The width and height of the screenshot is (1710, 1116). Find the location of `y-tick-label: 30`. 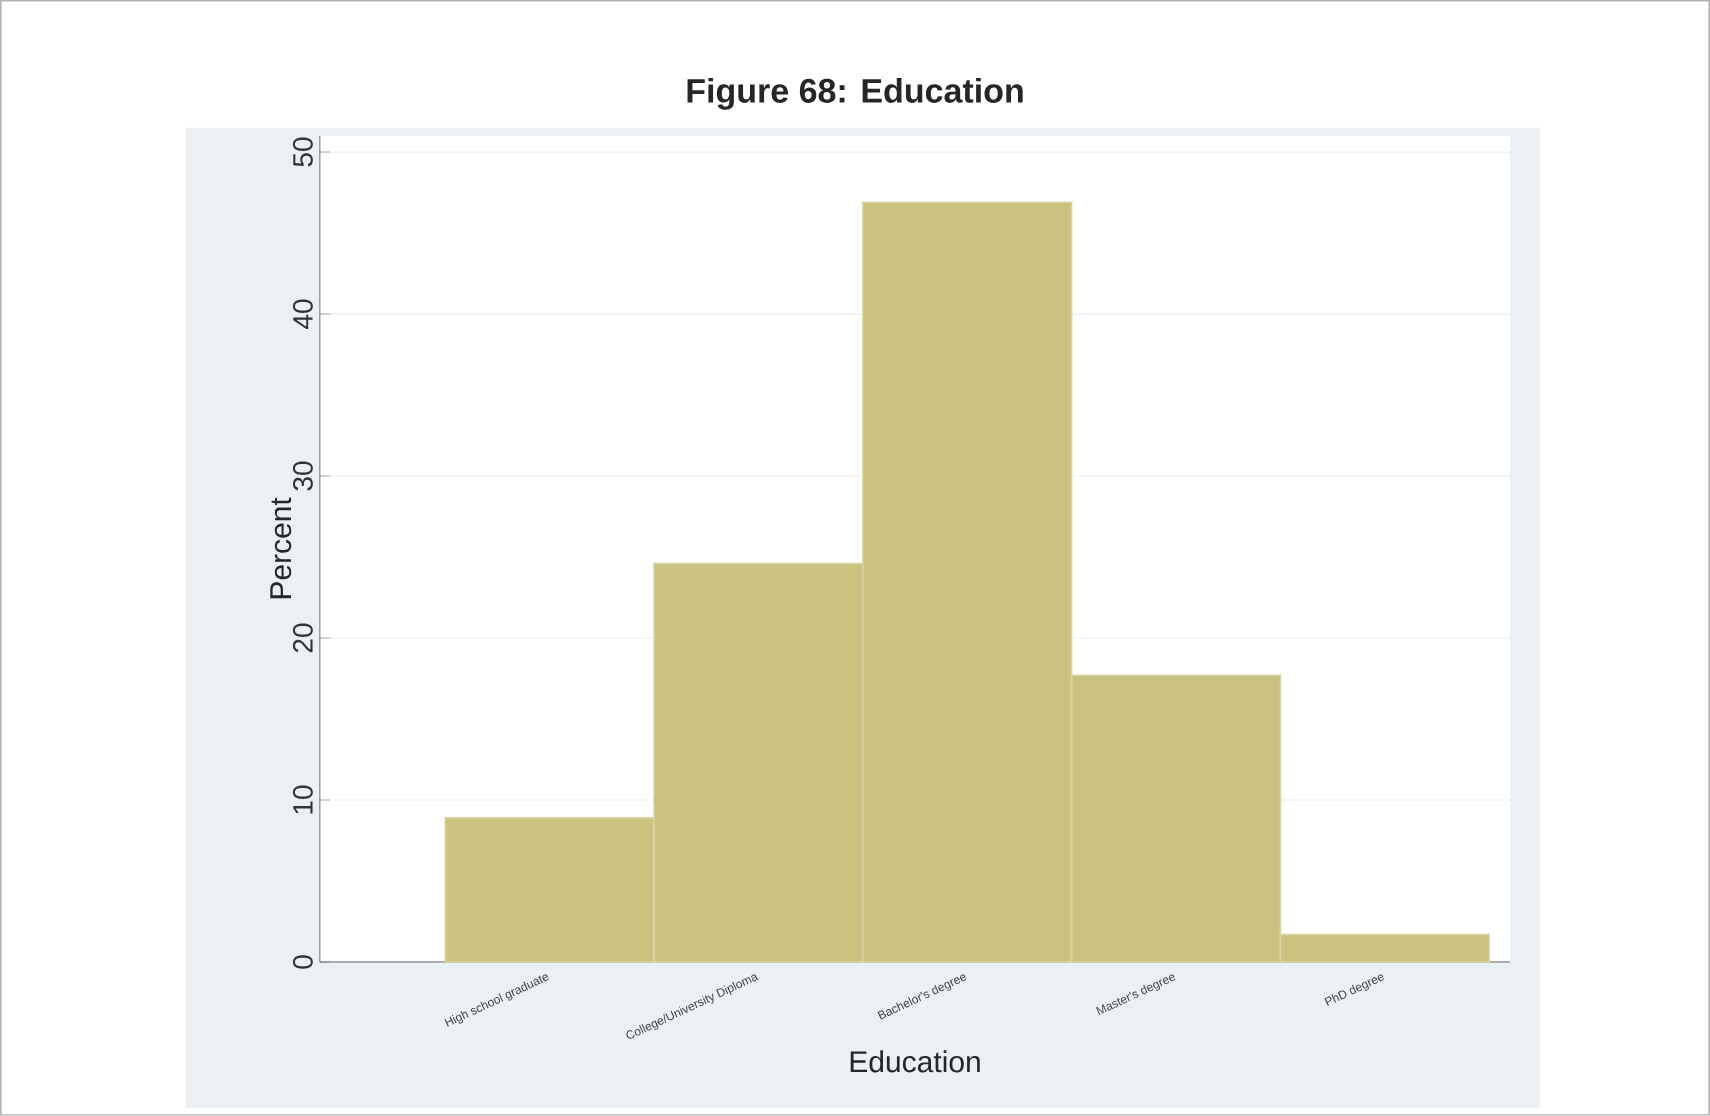

y-tick-label: 30 is located at coordinates (302, 476).